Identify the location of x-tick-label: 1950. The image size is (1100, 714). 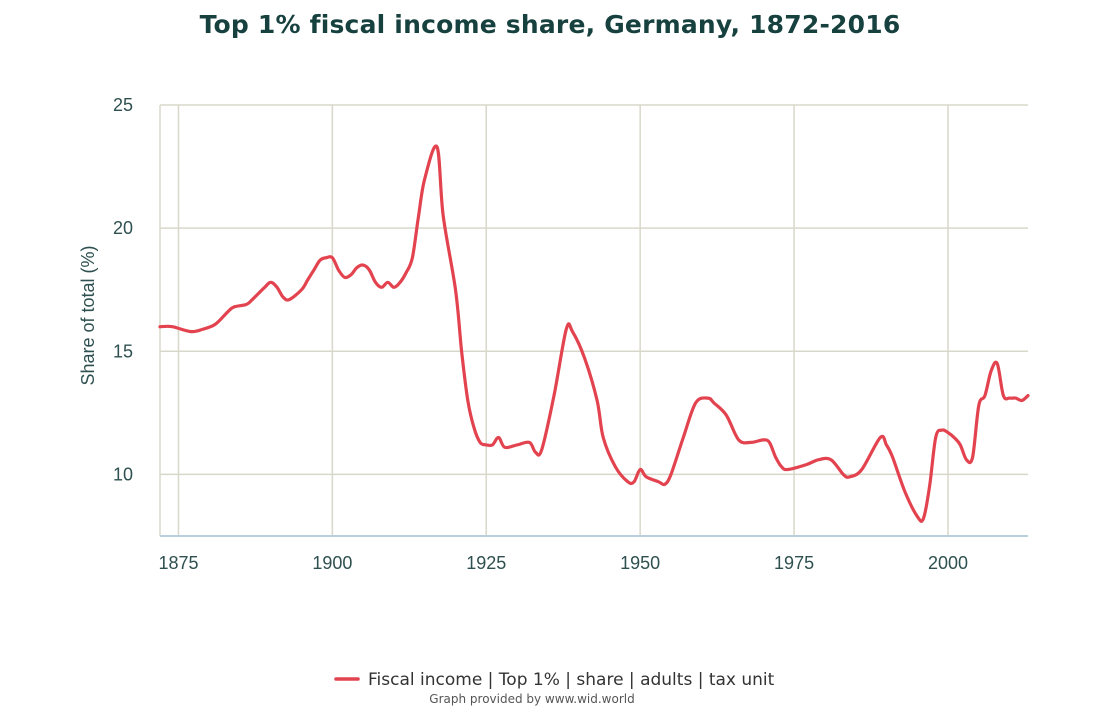
(640, 563).